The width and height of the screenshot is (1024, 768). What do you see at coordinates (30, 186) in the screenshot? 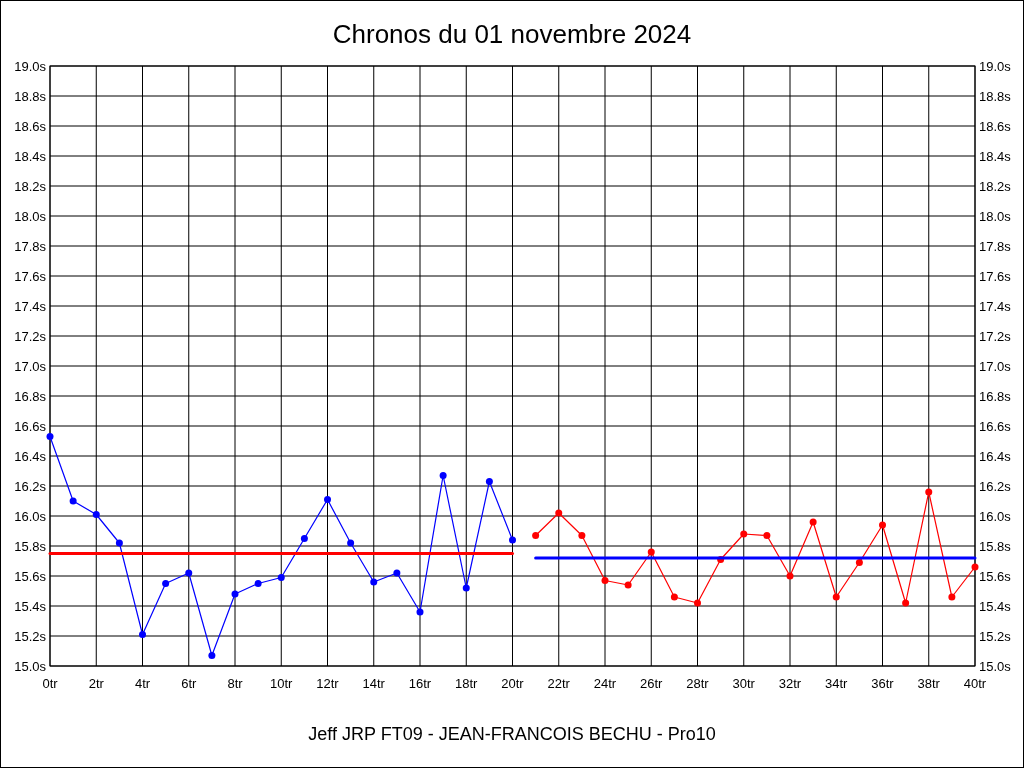
I see `y-tick-label: 18.2s` at bounding box center [30, 186].